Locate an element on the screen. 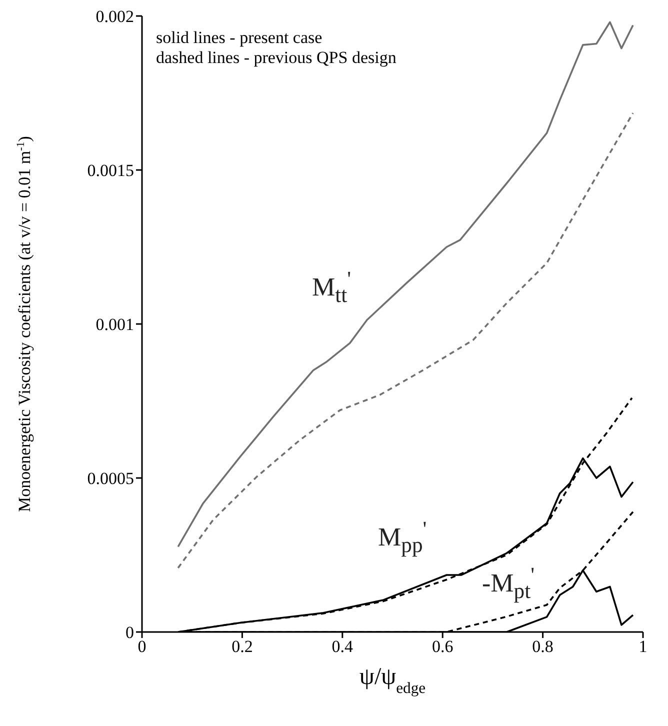 This screenshot has width=668, height=726. x-axis-title: ψ/ψ$_{edge}$ is located at coordinates (392, 680).